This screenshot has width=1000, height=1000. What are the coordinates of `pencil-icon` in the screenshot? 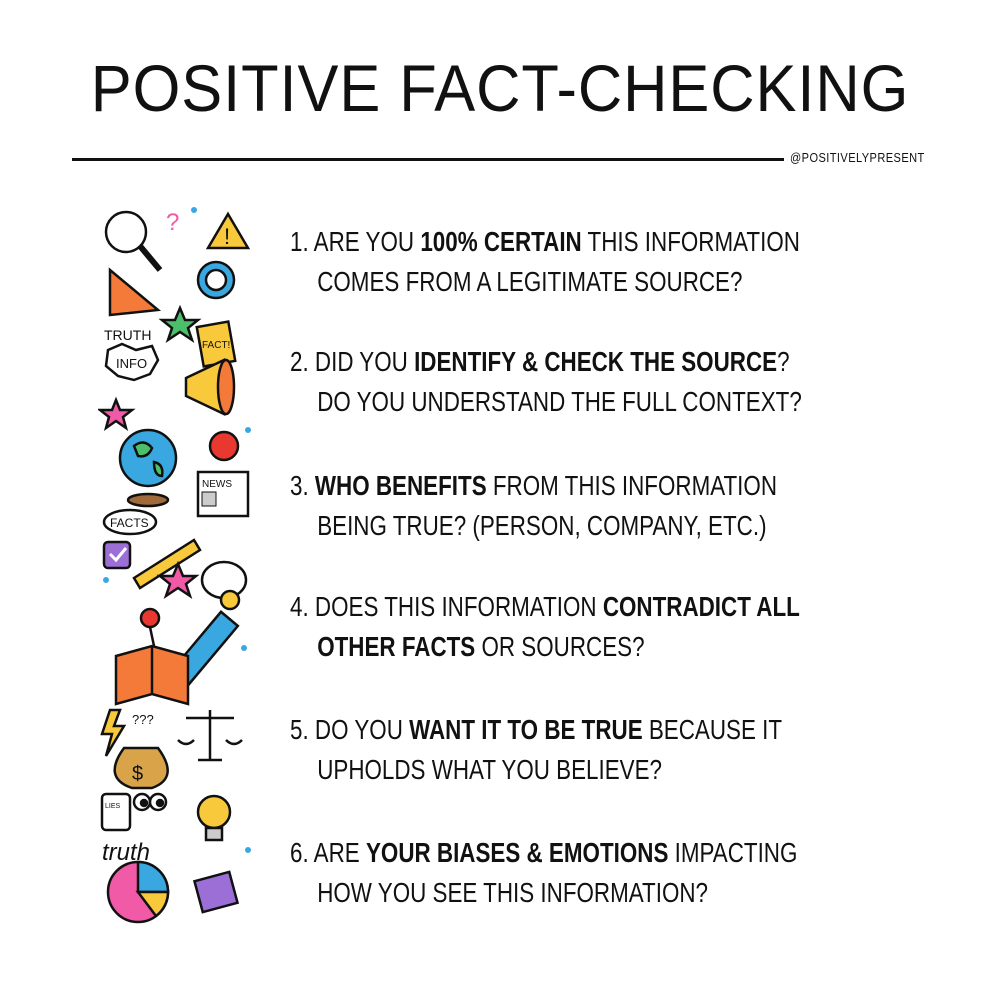 It's located at (167, 564).